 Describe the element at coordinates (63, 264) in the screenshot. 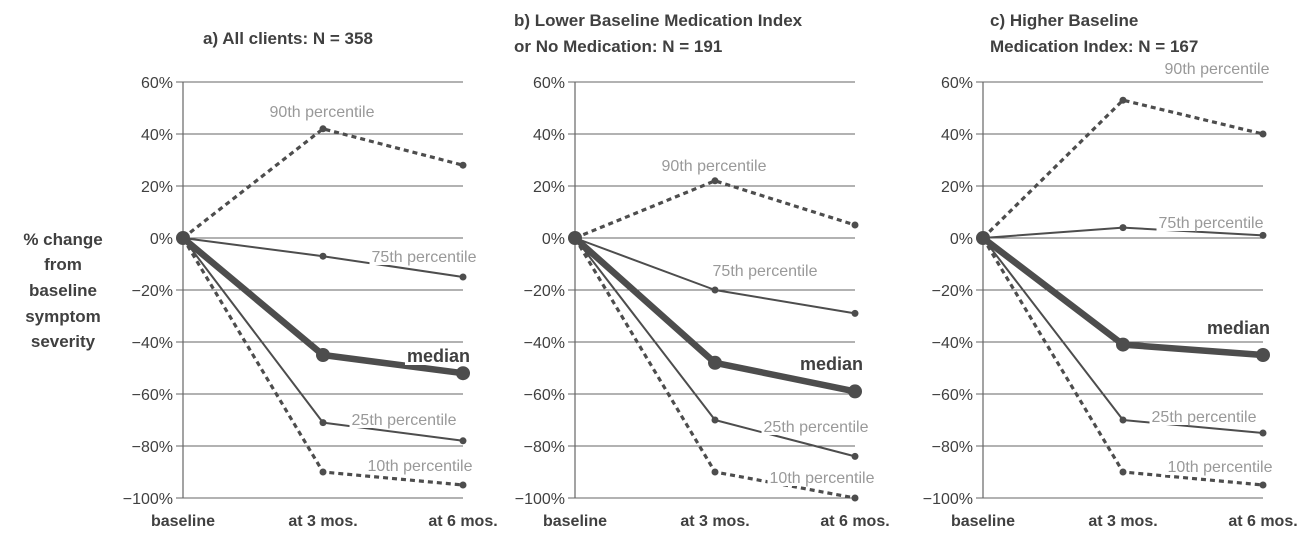

I see `y-axis-label-line: from` at that location.